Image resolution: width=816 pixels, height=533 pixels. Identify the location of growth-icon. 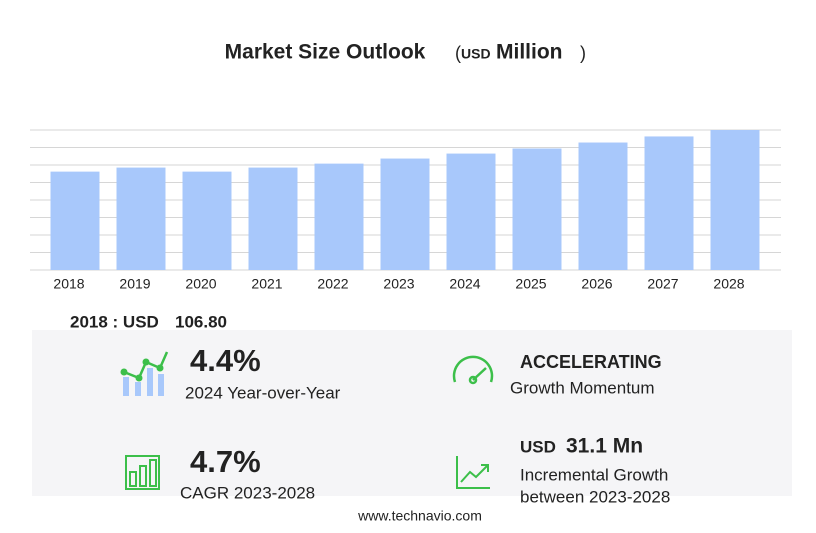
(473, 472).